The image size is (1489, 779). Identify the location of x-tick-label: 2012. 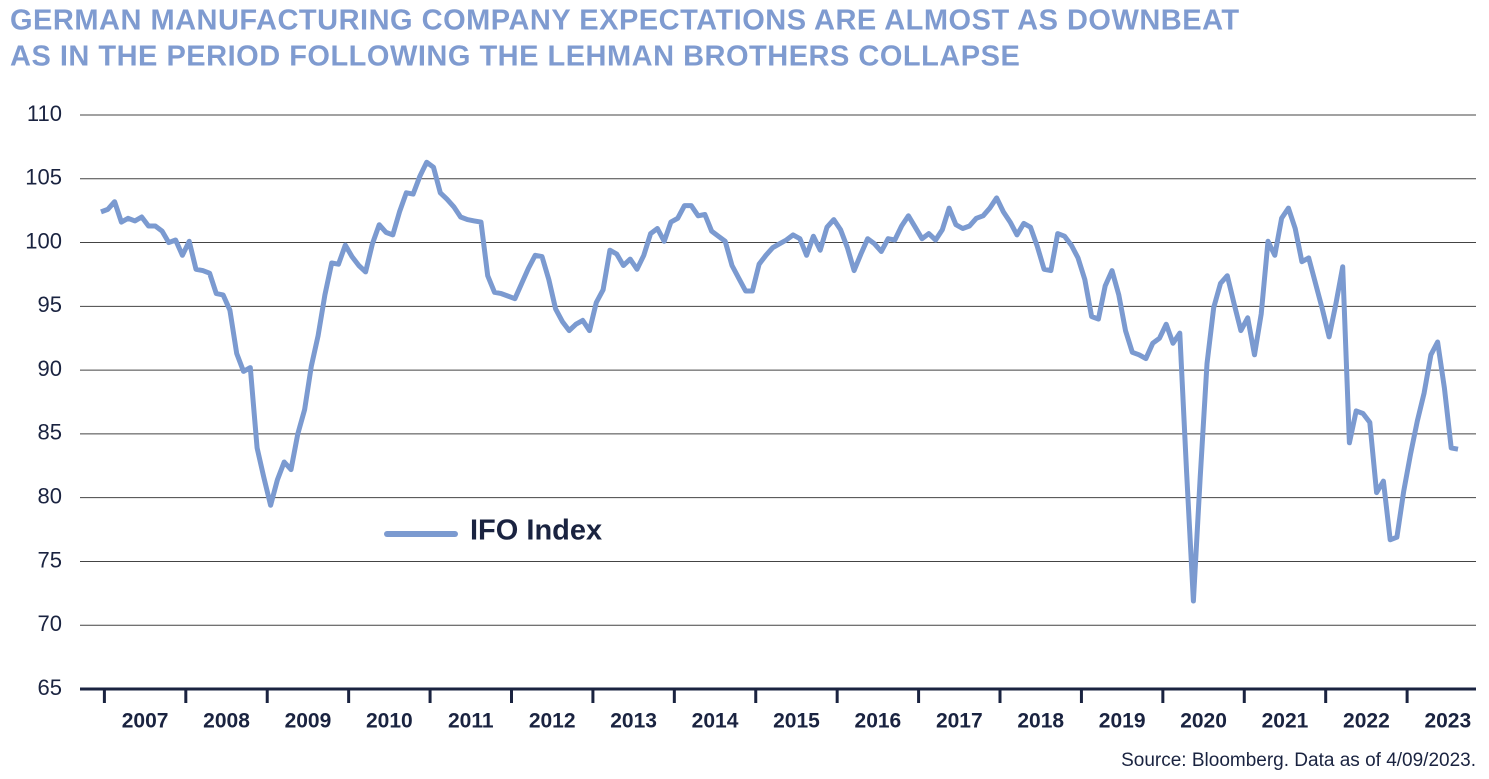
(552, 721).